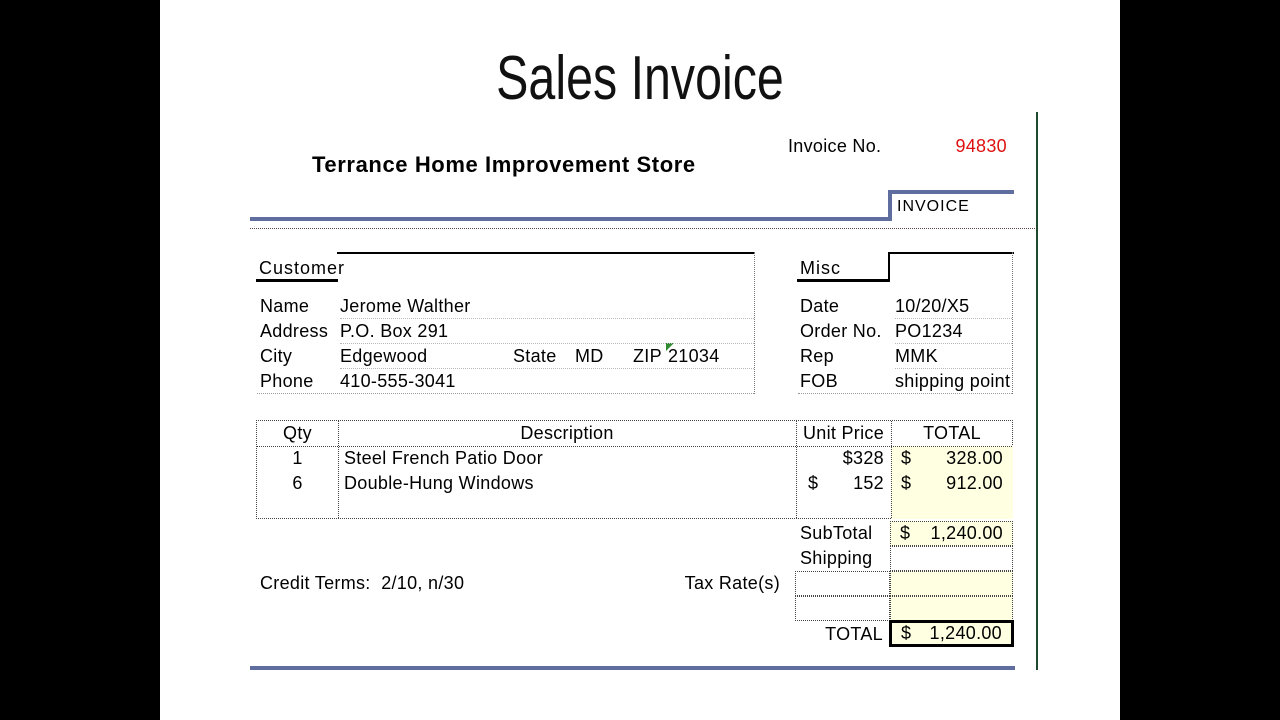  Describe the element at coordinates (405, 306) in the screenshot. I see `customer-name-value: Jerome Walther` at that location.